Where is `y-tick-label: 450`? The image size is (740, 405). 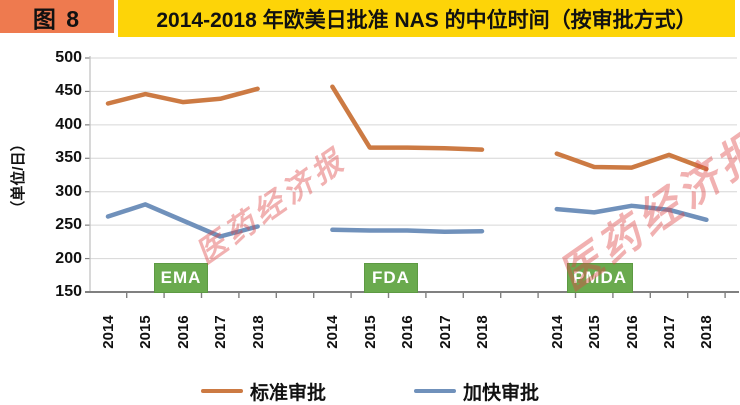
y-tick-label: 450 is located at coordinates (68, 91).